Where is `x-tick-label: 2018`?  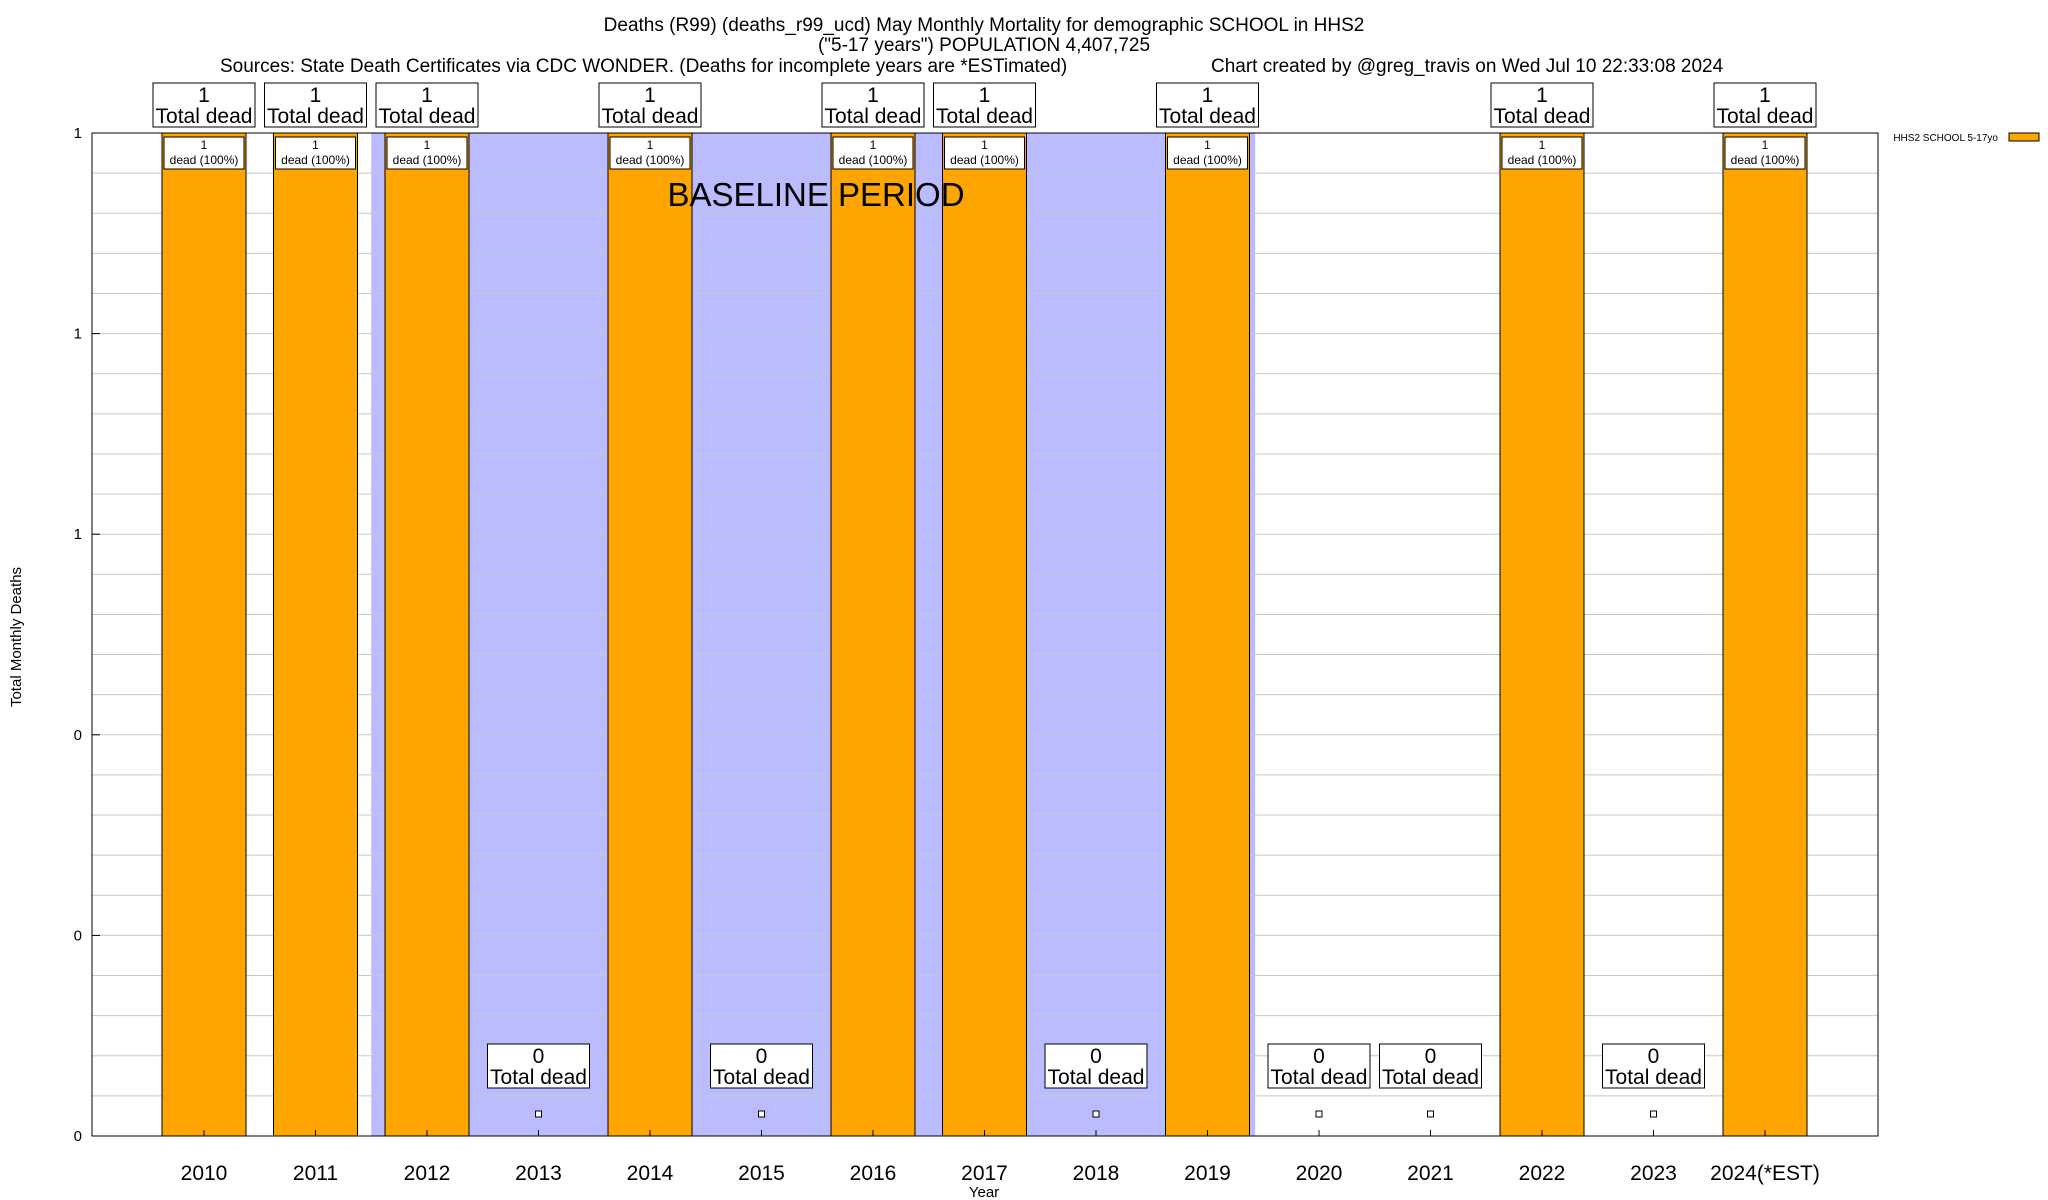 x-tick-label: 2018 is located at coordinates (1096, 1173).